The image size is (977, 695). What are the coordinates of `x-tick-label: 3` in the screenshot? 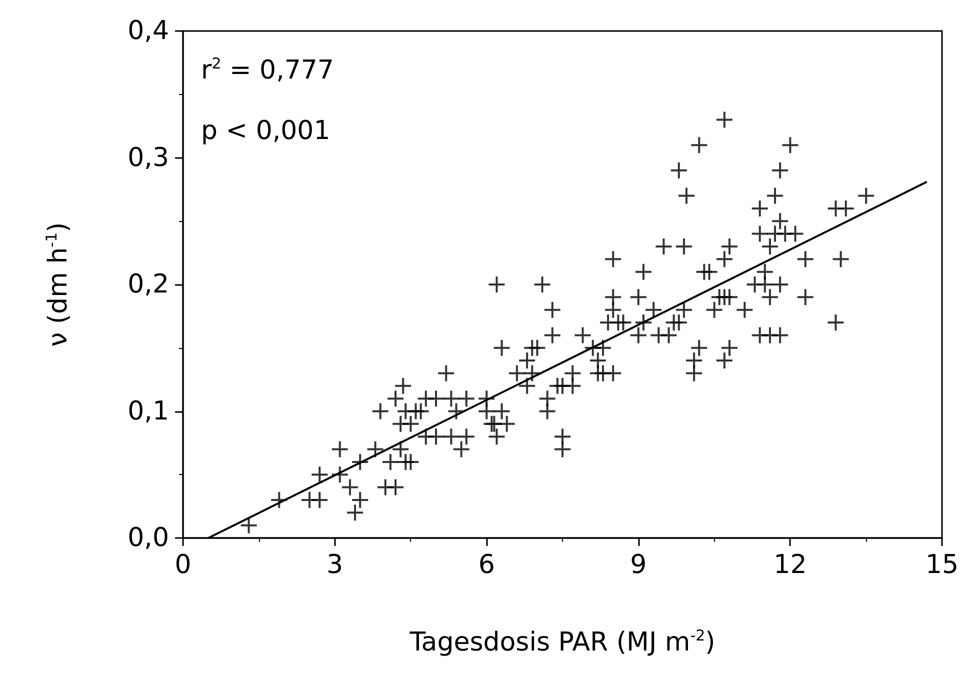 It's located at (335, 565).